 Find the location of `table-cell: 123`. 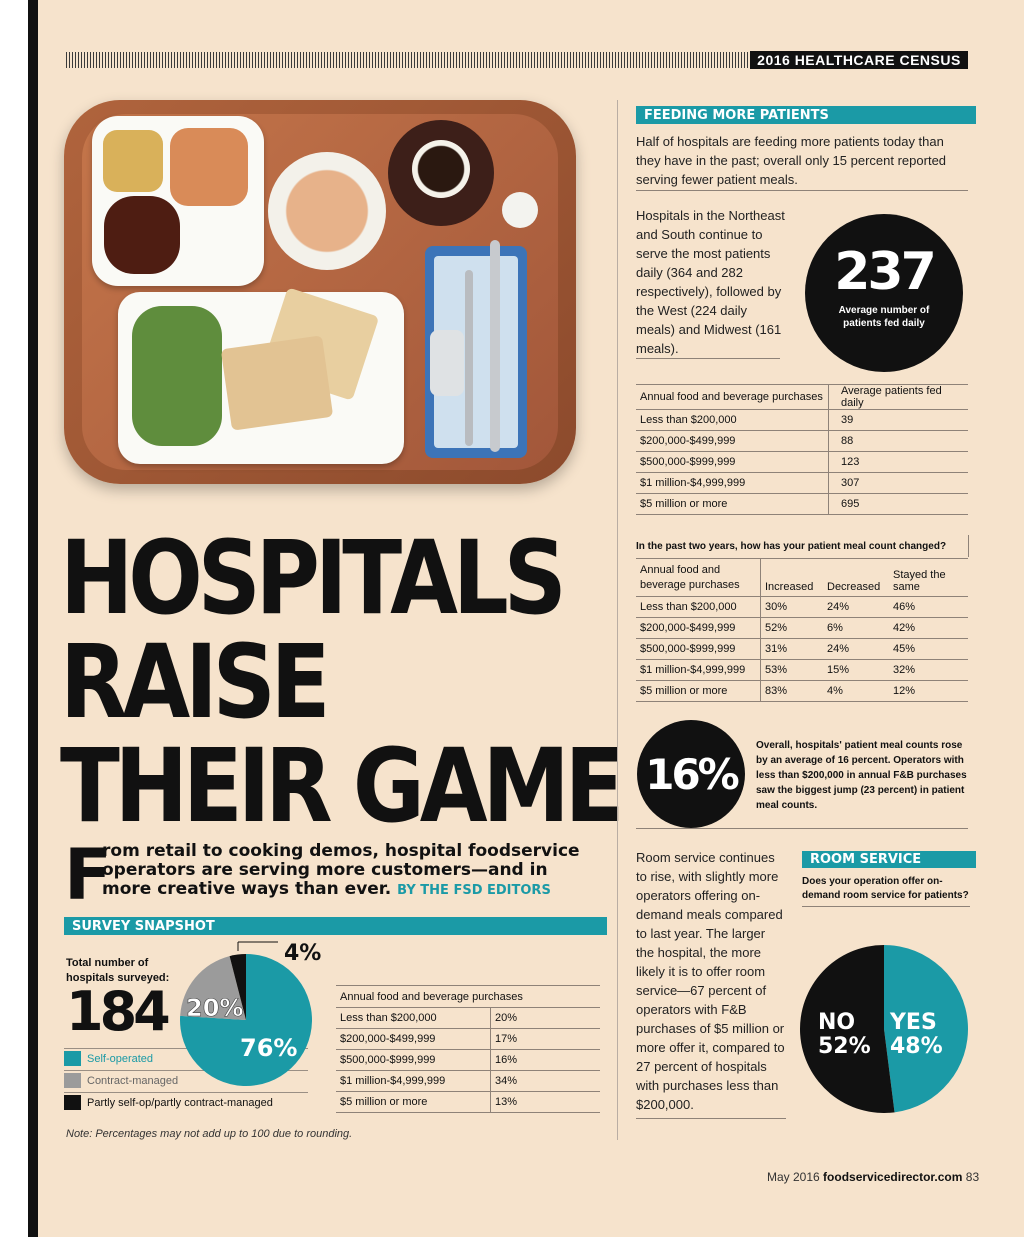

table-cell: 123 is located at coordinates (898, 462).